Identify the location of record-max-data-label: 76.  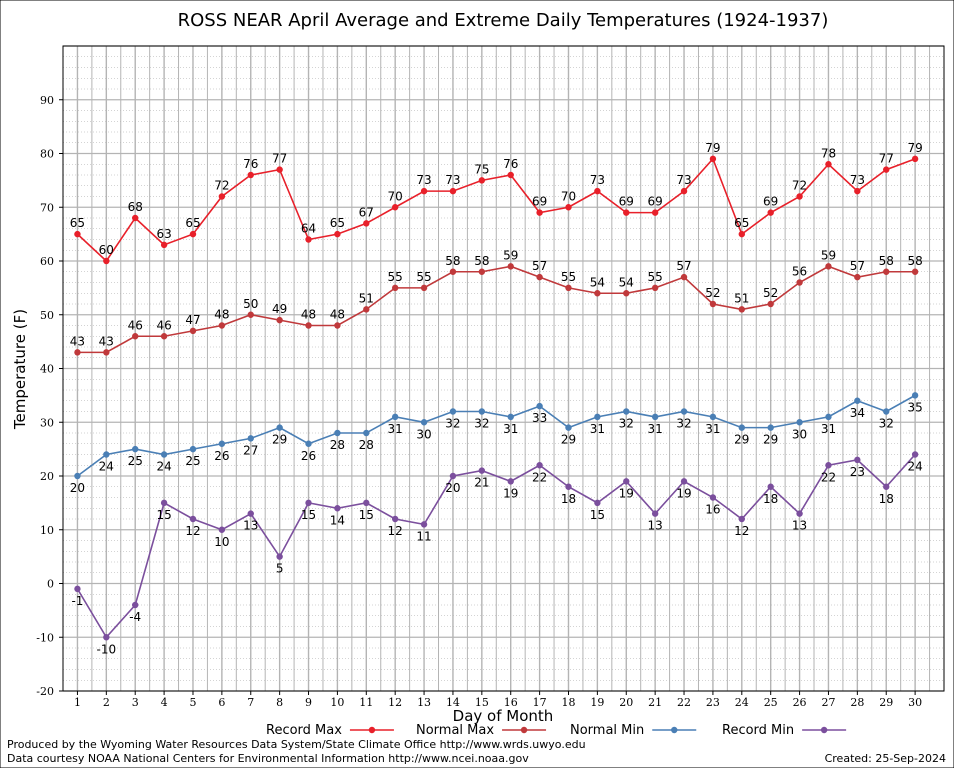
(250, 164).